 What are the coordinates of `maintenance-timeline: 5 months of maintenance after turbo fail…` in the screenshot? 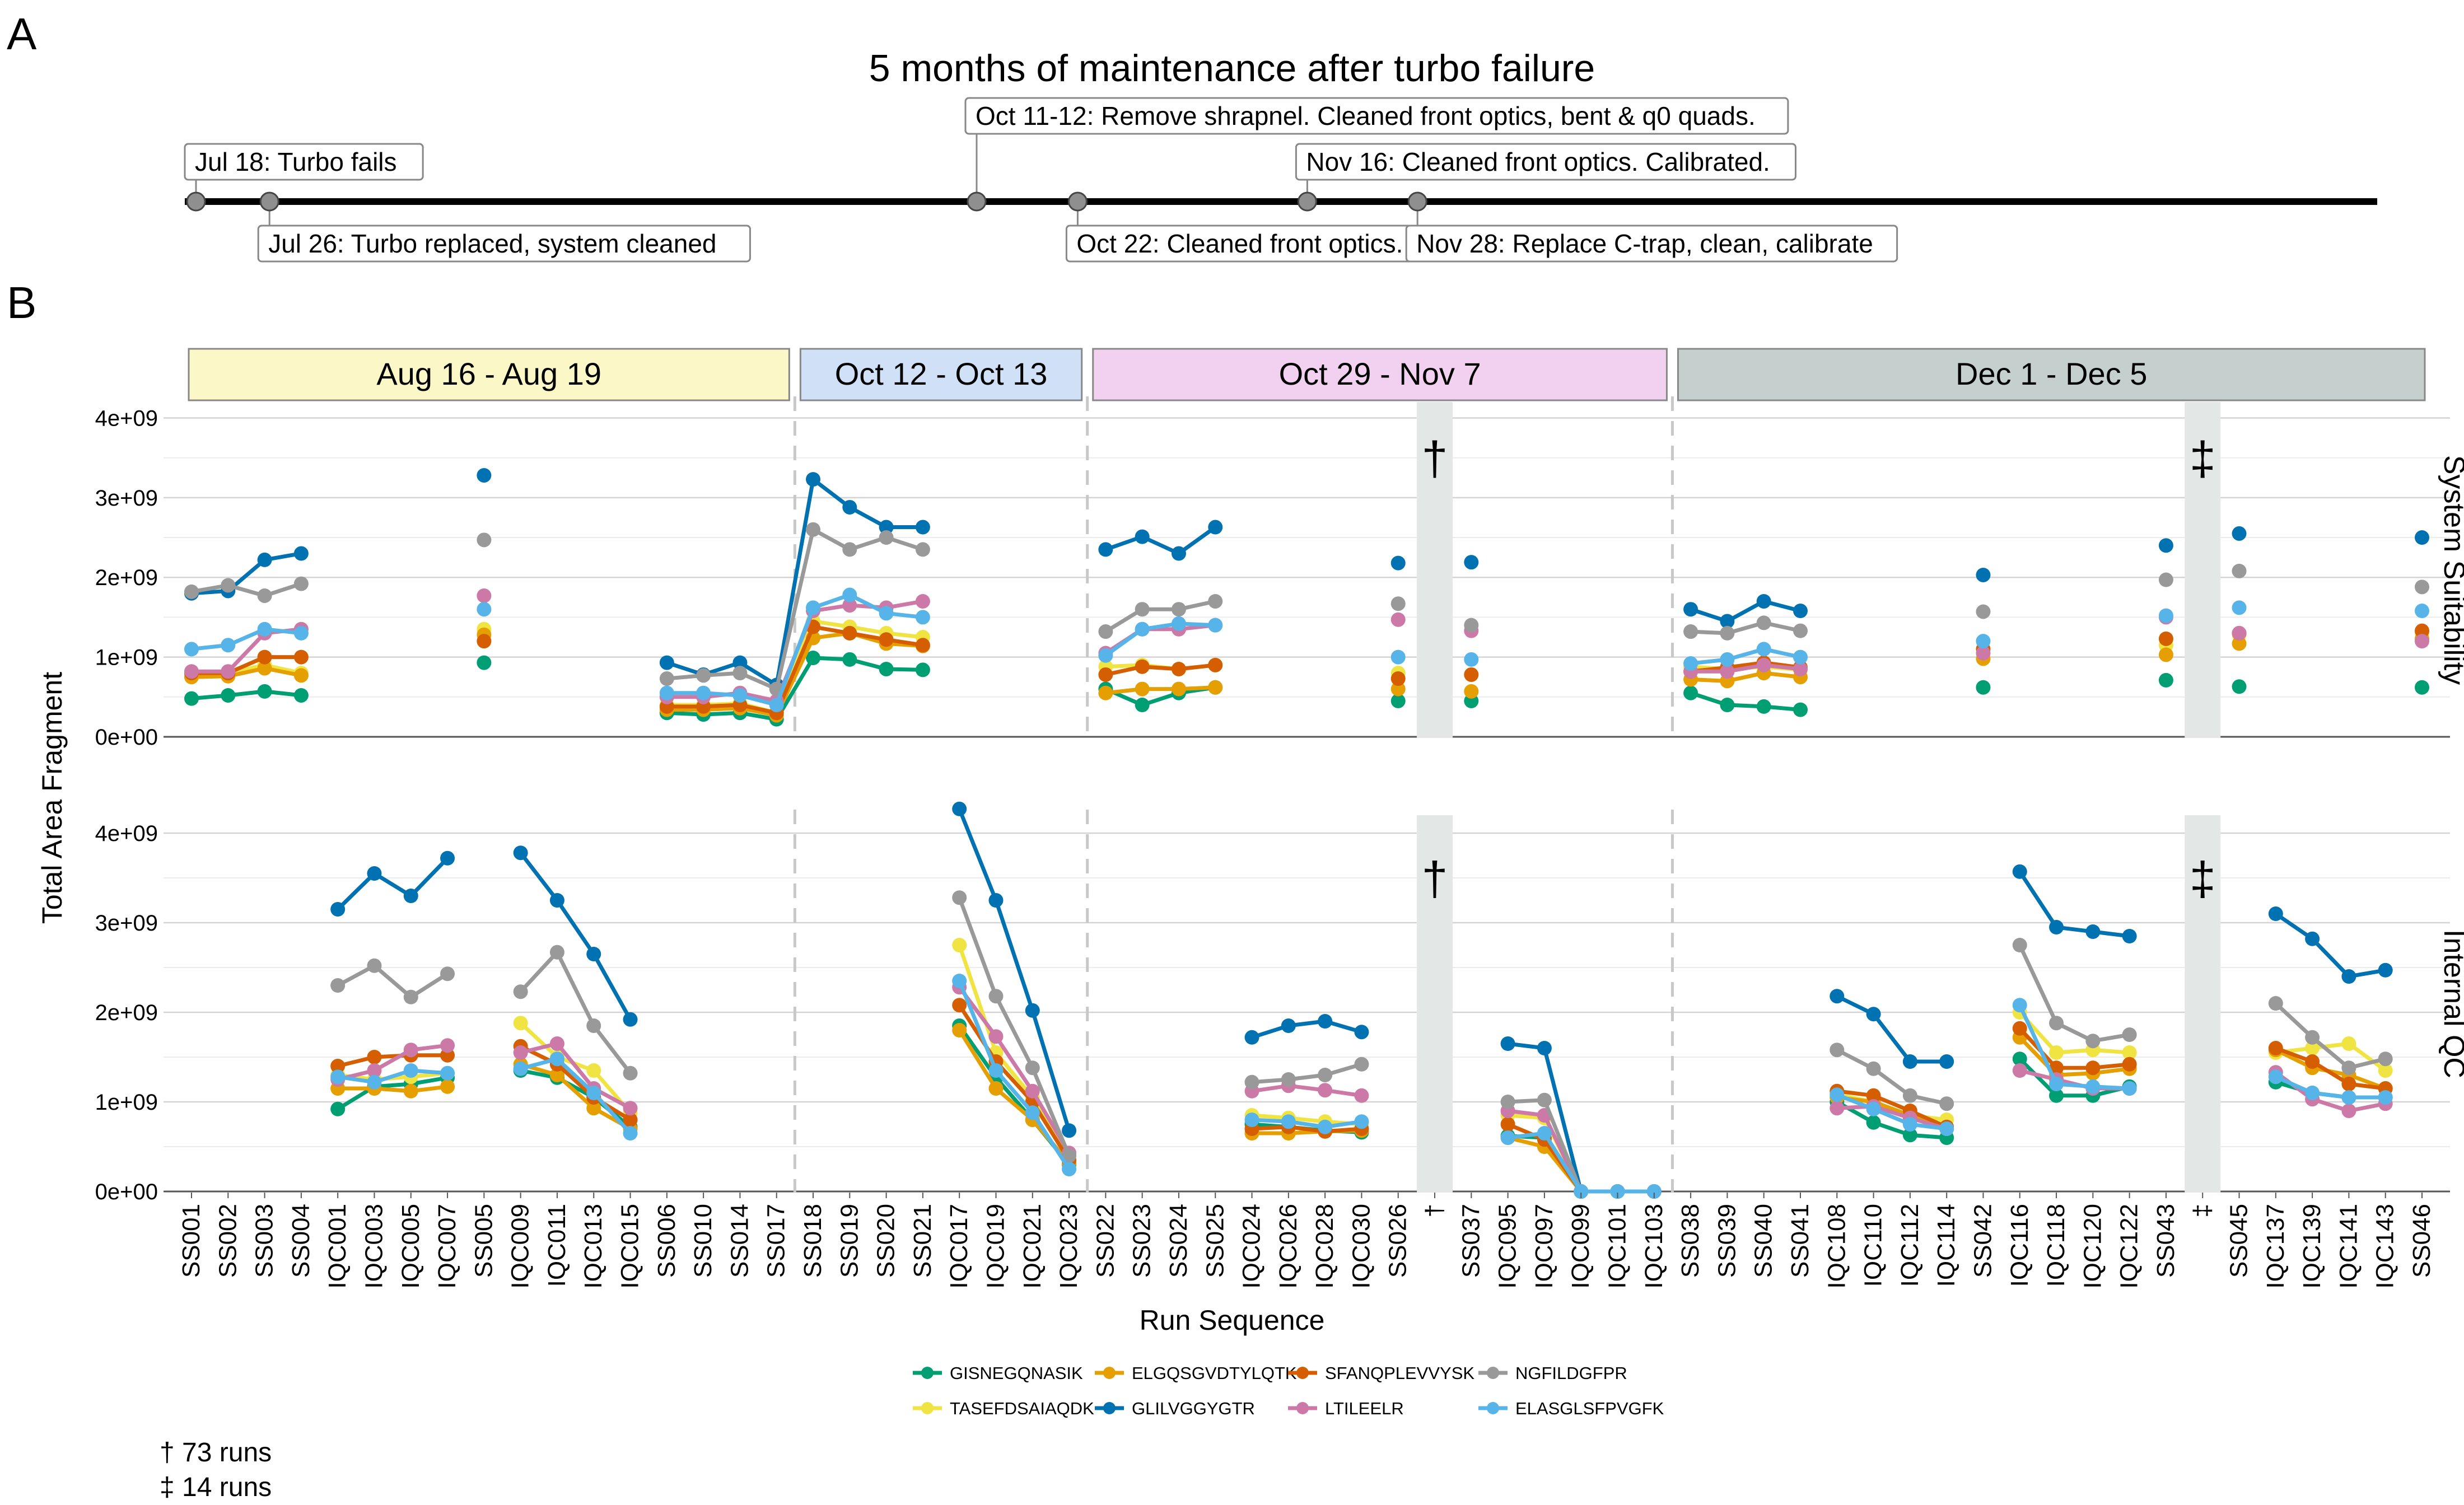 It's located at (1281, 155).